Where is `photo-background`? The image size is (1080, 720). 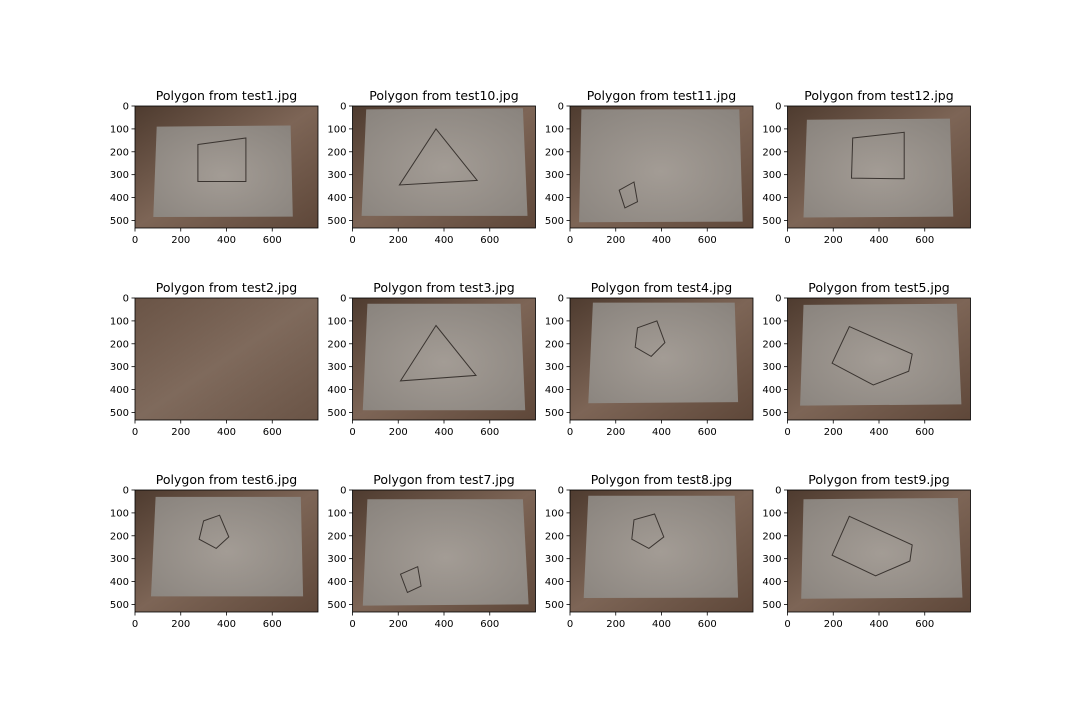
photo-background is located at coordinates (226, 359).